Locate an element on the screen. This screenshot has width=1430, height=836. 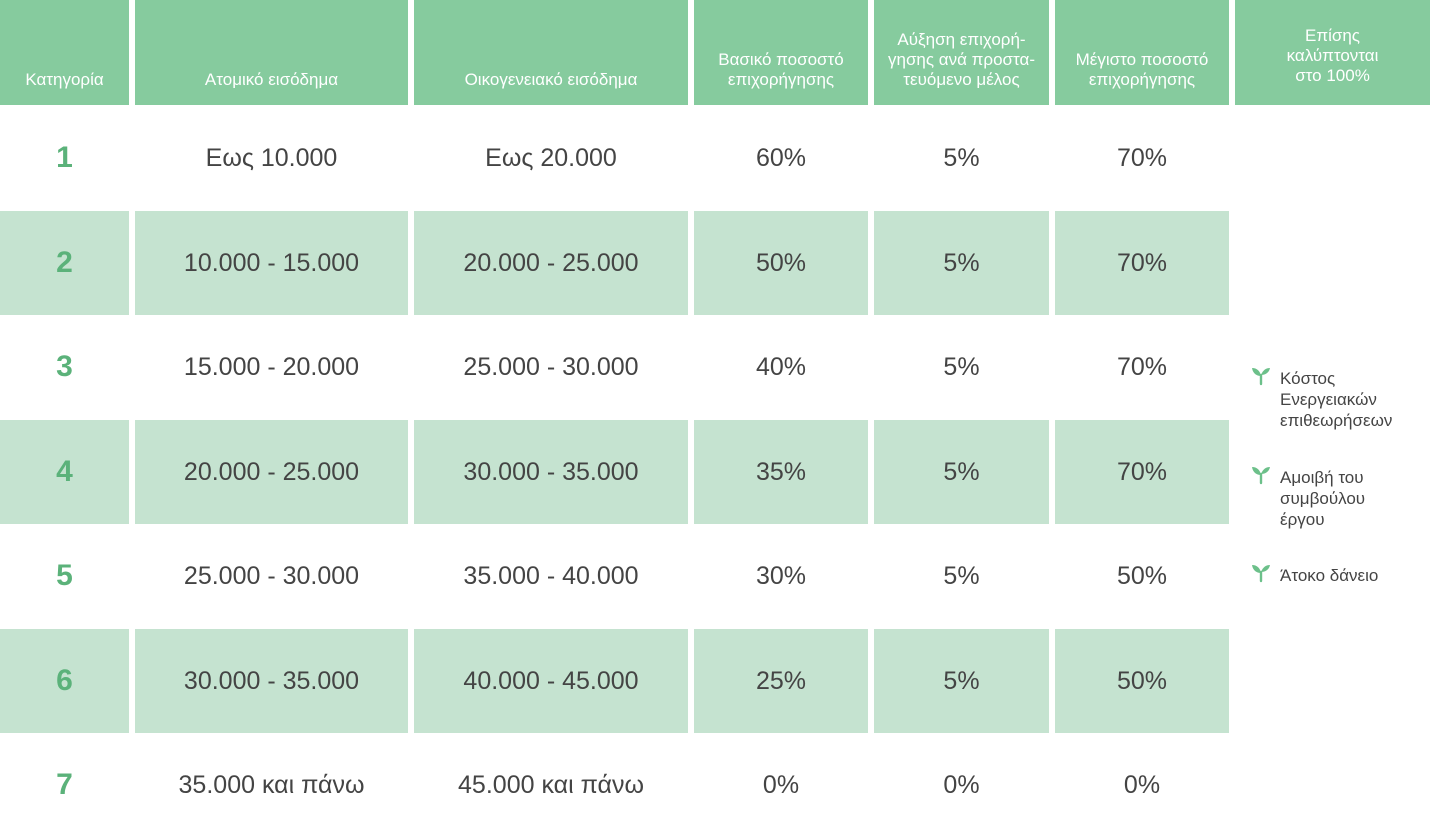
family-income-cell: 20.000 - 25.000 is located at coordinates (551, 263).